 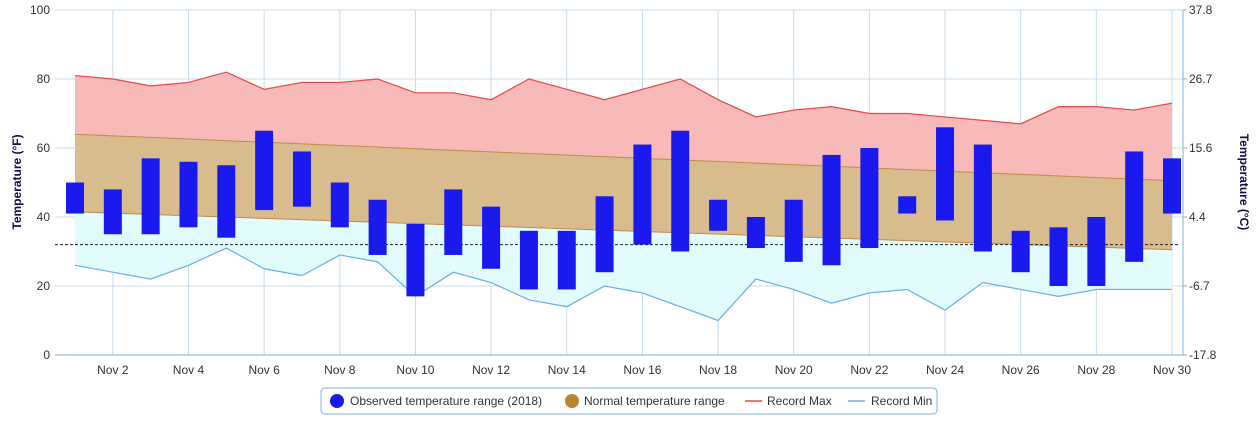 I want to click on x-tick-label: Nov 16, so click(x=642, y=370).